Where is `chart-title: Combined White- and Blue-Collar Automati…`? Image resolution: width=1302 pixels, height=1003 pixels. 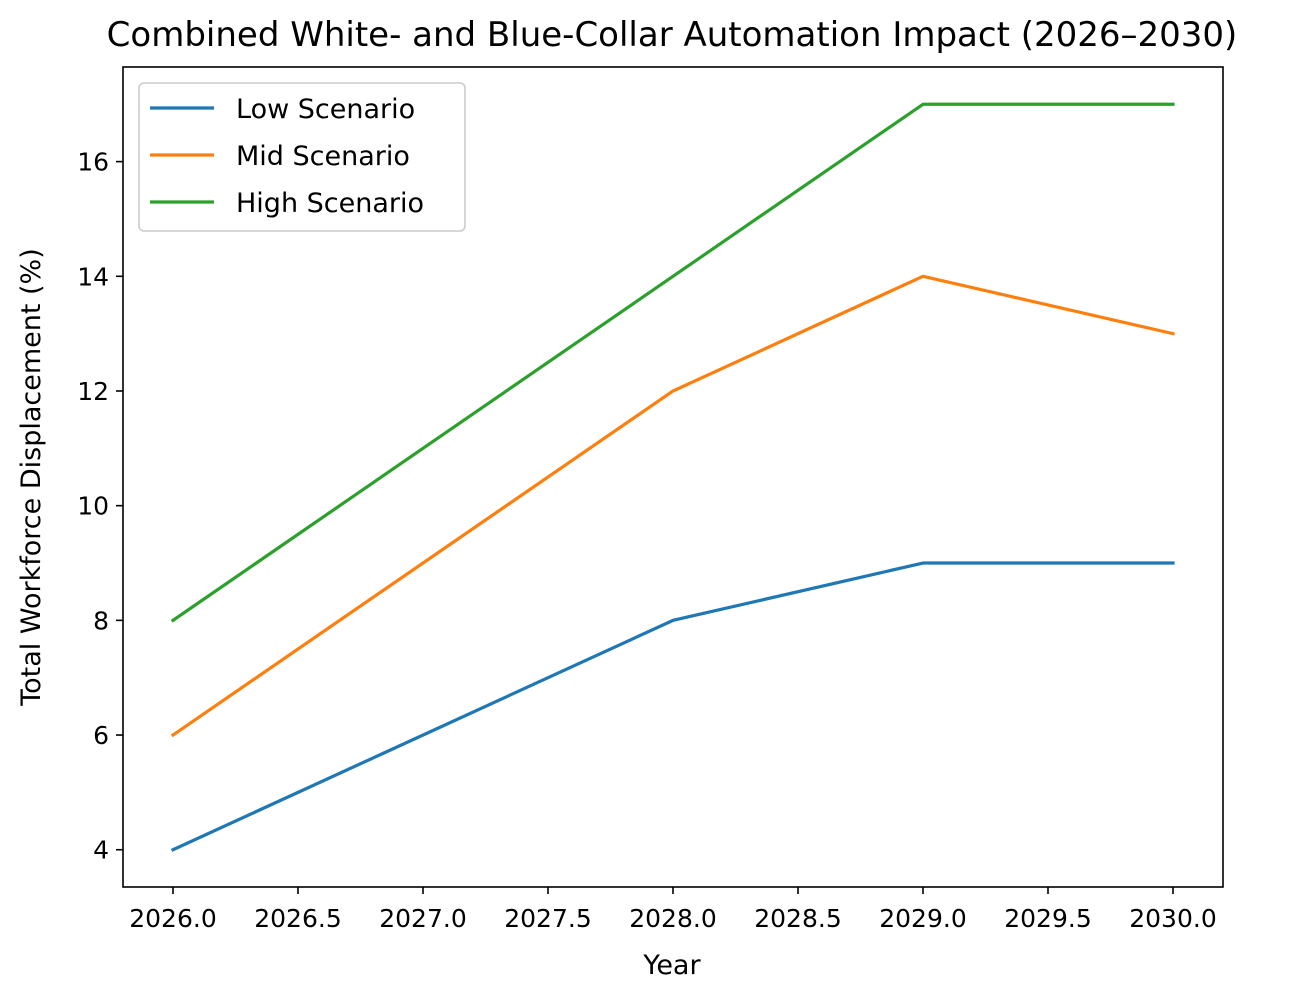
chart-title: Combined White- and Blue-Collar Automati… is located at coordinates (672, 35).